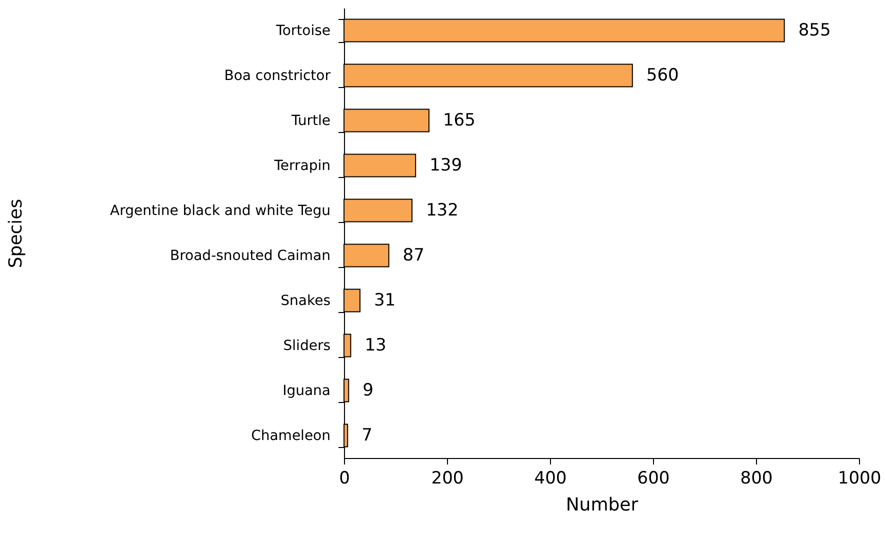 The image size is (885, 539). I want to click on x-tick-label: 1000, so click(860, 478).